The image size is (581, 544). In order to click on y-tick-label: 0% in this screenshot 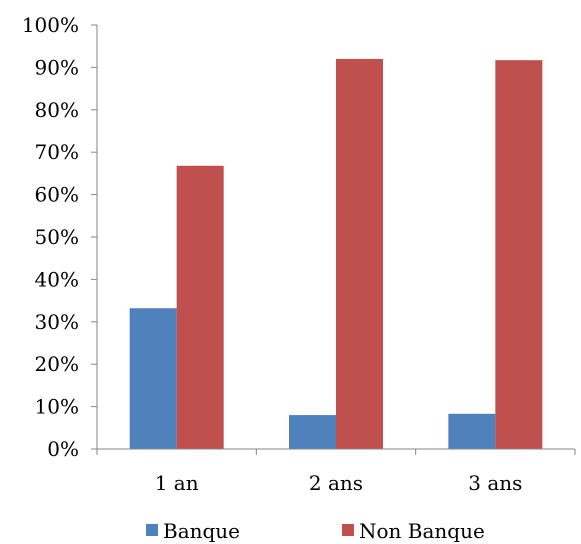, I will do `click(63, 449)`.